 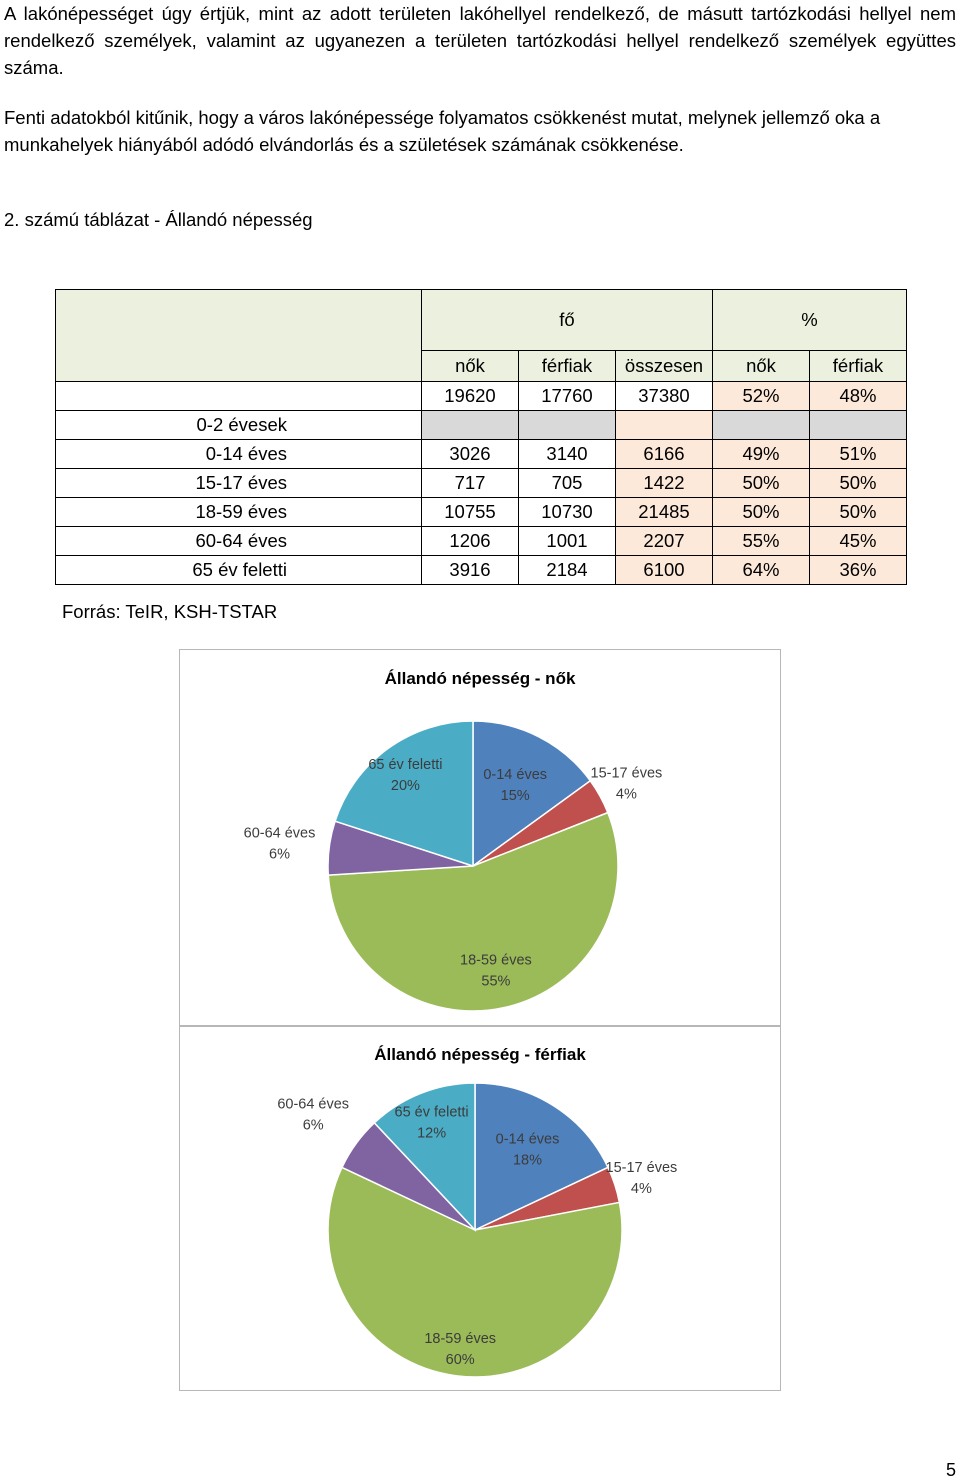 I want to click on total-osszesen: 37380, so click(x=664, y=396).